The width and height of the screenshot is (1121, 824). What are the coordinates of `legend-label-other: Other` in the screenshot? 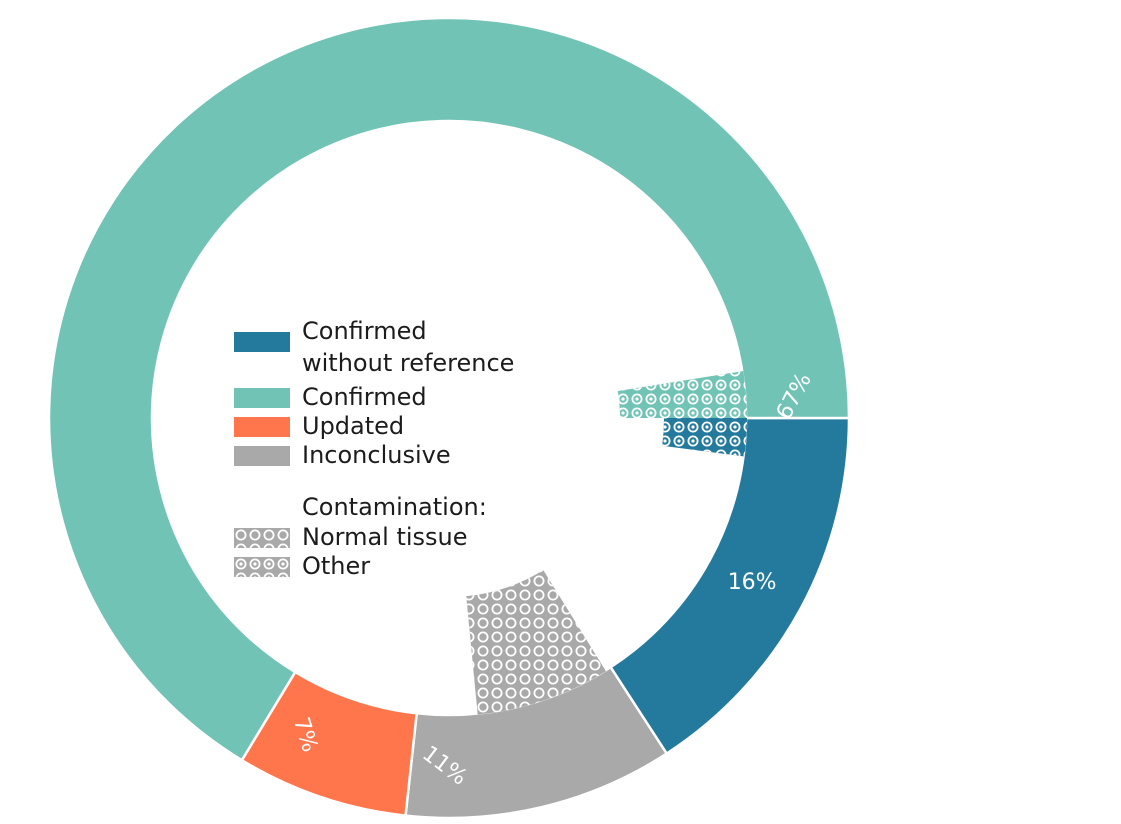 It's located at (336, 566).